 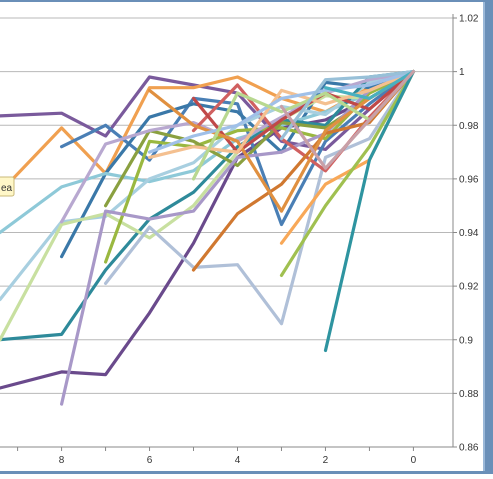 What do you see at coordinates (462, 72) in the screenshot?
I see `y-tick-label: 1` at bounding box center [462, 72].